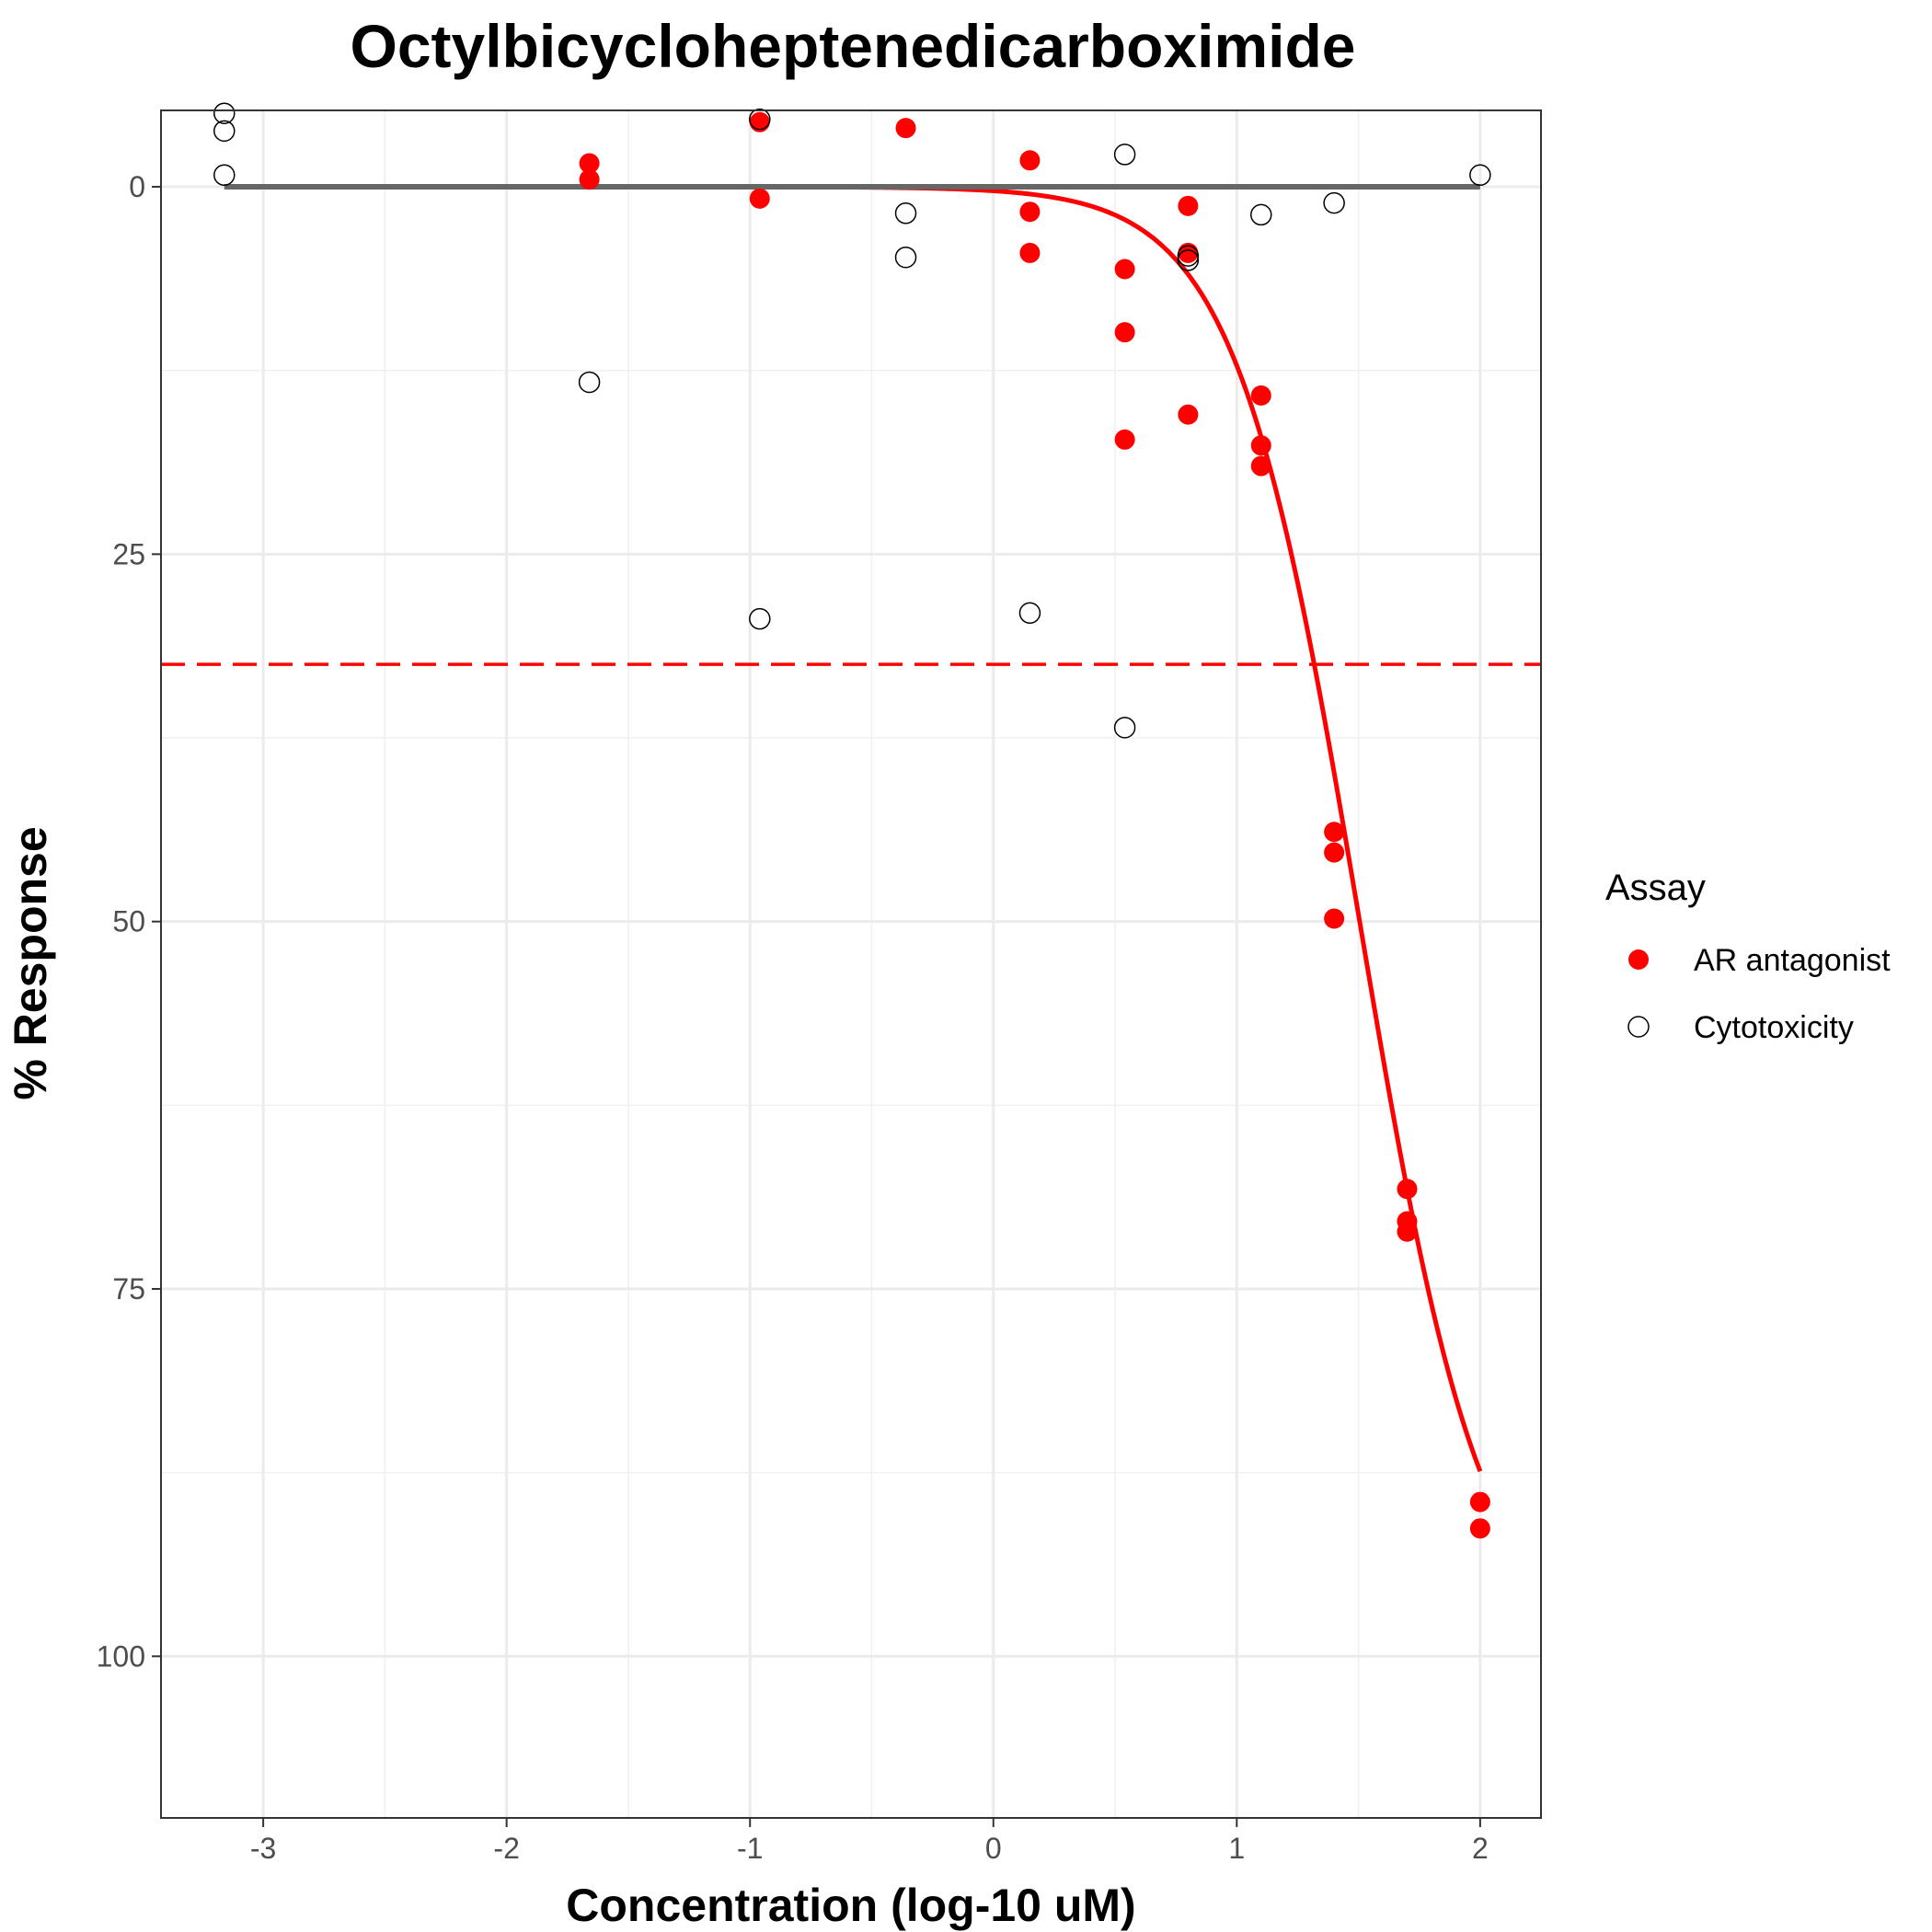 Image resolution: width=1932 pixels, height=1932 pixels. Describe the element at coordinates (853, 46) in the screenshot. I see `chart-title: Octylbicycloheptenedicarboximide` at that location.